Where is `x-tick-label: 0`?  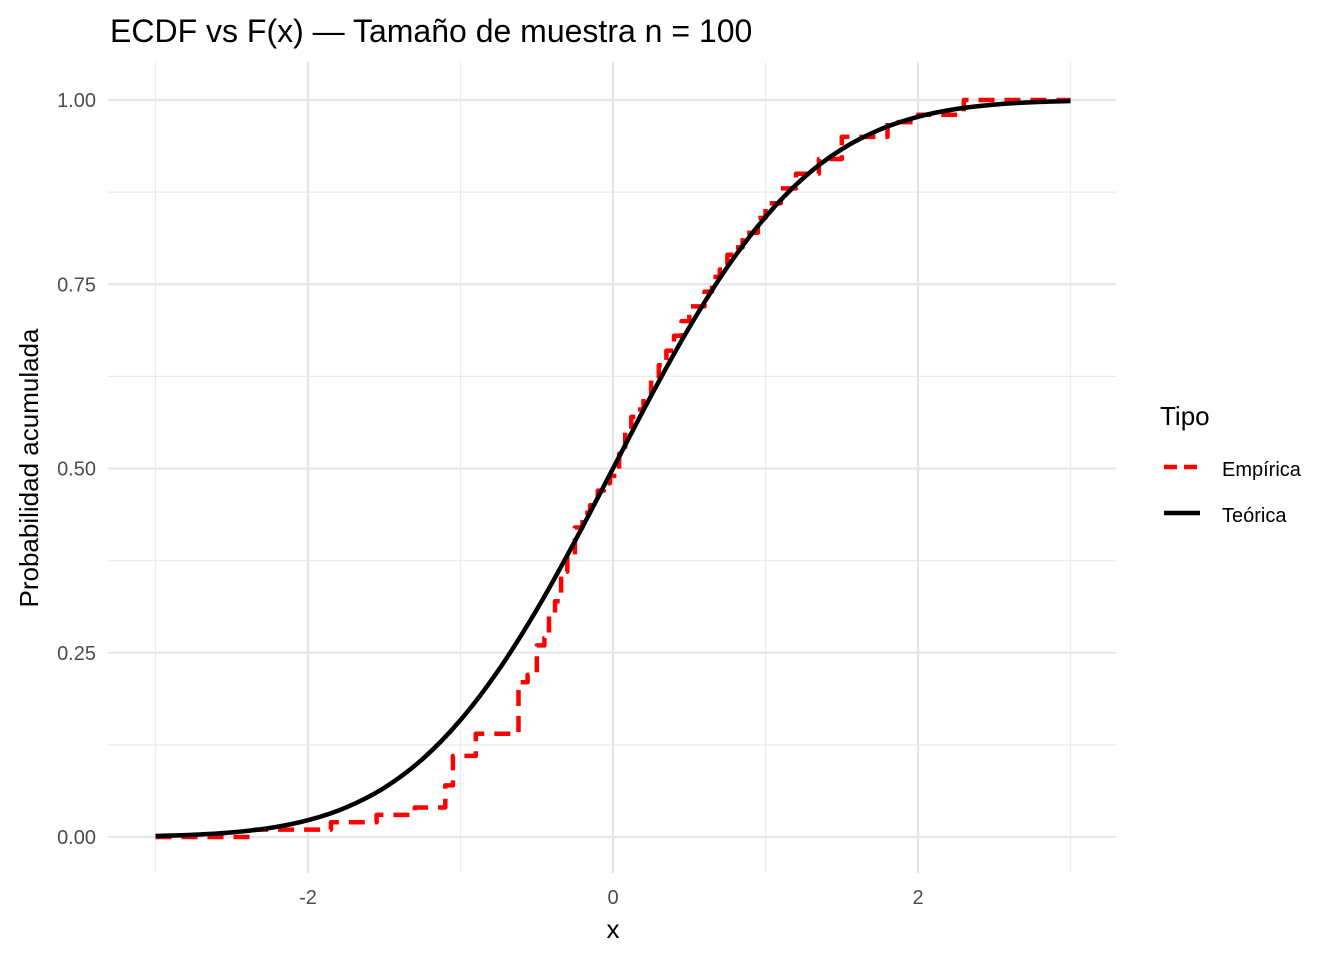 x-tick-label: 0 is located at coordinates (612, 898).